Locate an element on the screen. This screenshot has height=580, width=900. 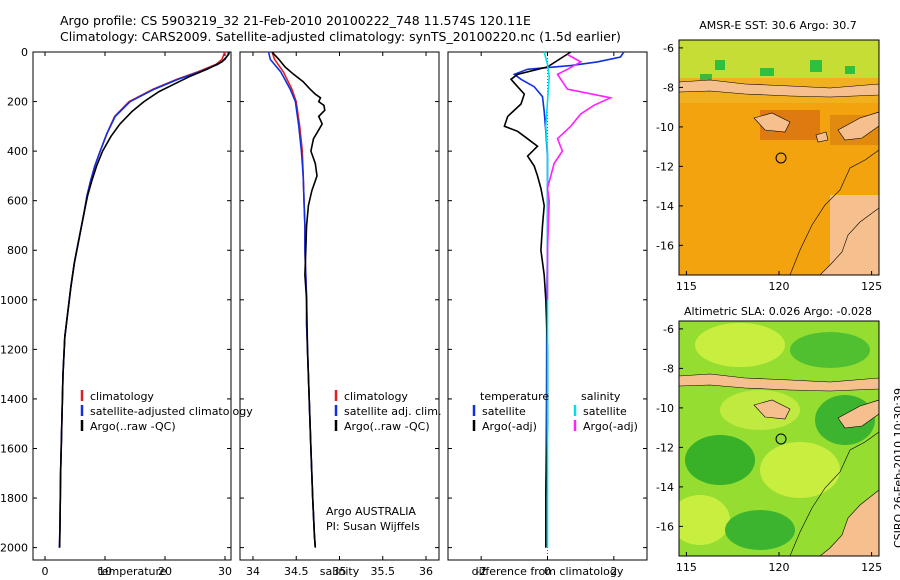
signature: CSIRO 26-Feb-2010 10:30:39 is located at coordinates (896, 467).